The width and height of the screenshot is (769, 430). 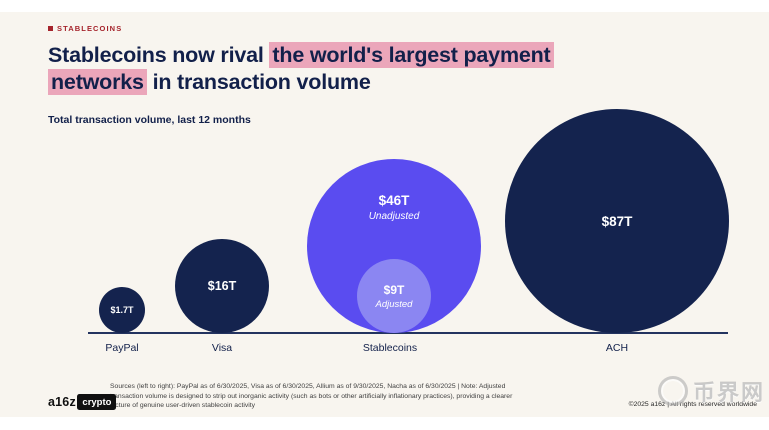 I want to click on eyebrow-square-icon, so click(x=50, y=28).